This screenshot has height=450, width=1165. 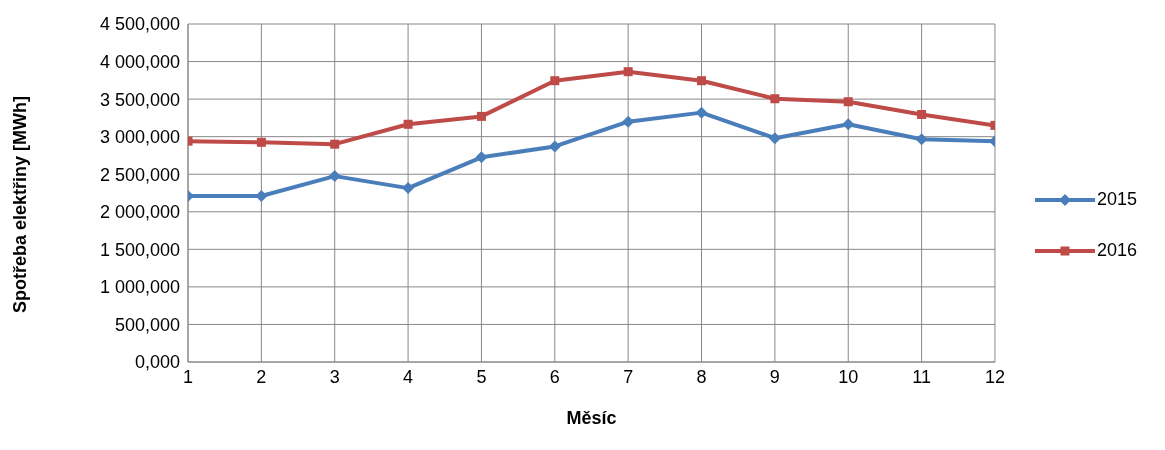 What do you see at coordinates (1116, 250) in the screenshot?
I see `legend-label: 2016` at bounding box center [1116, 250].